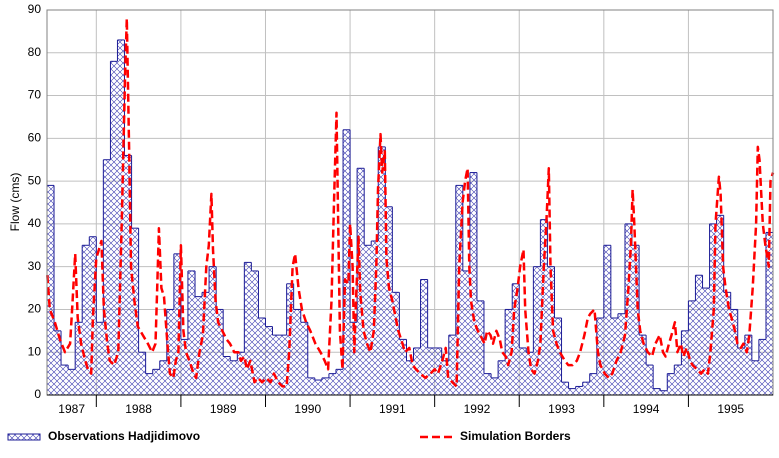 This screenshot has width=779, height=458. What do you see at coordinates (35, 95) in the screenshot?
I see `y-tick-label: 70` at bounding box center [35, 95].